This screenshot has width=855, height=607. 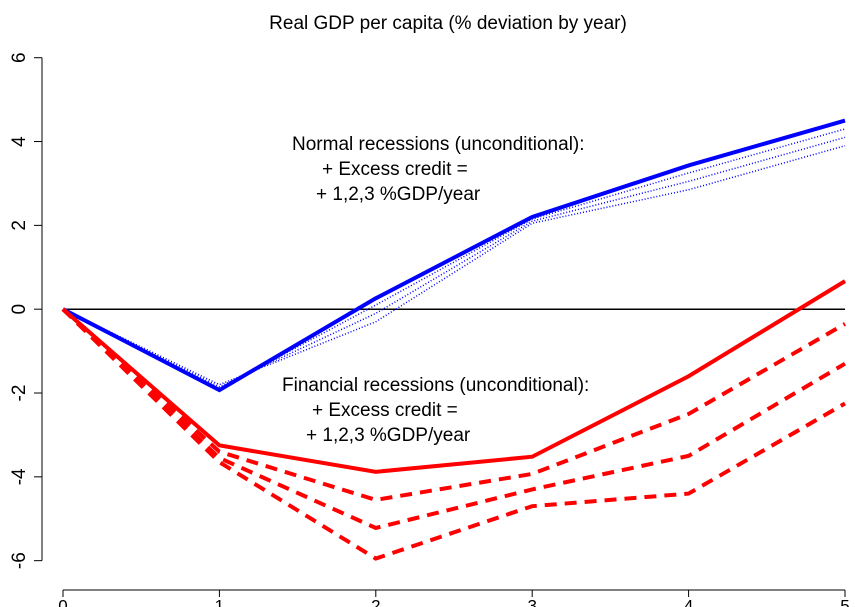 What do you see at coordinates (435, 385) in the screenshot?
I see `annotation: Financial recessions (unconditional):` at bounding box center [435, 385].